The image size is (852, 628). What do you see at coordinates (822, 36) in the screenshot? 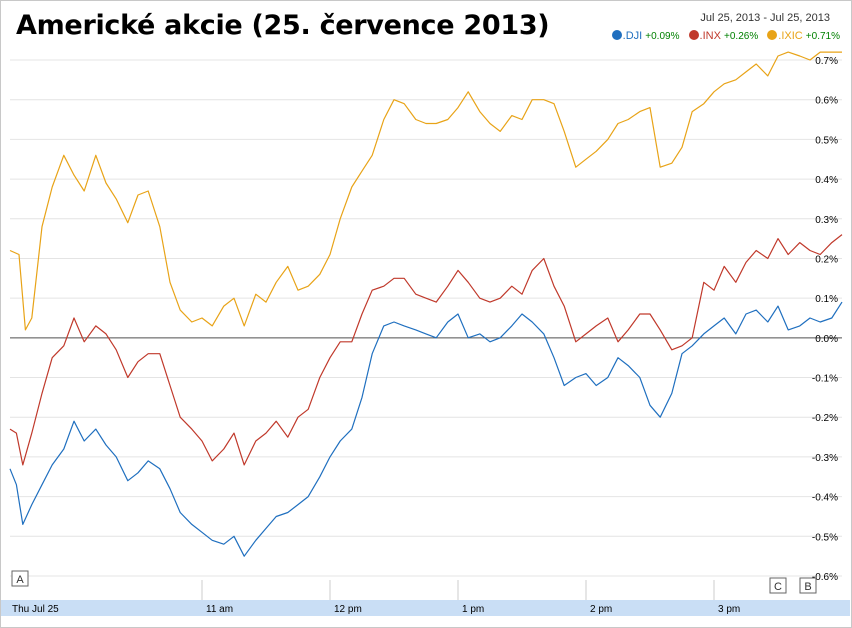
I see `legend-change: +0.71%` at bounding box center [822, 36].